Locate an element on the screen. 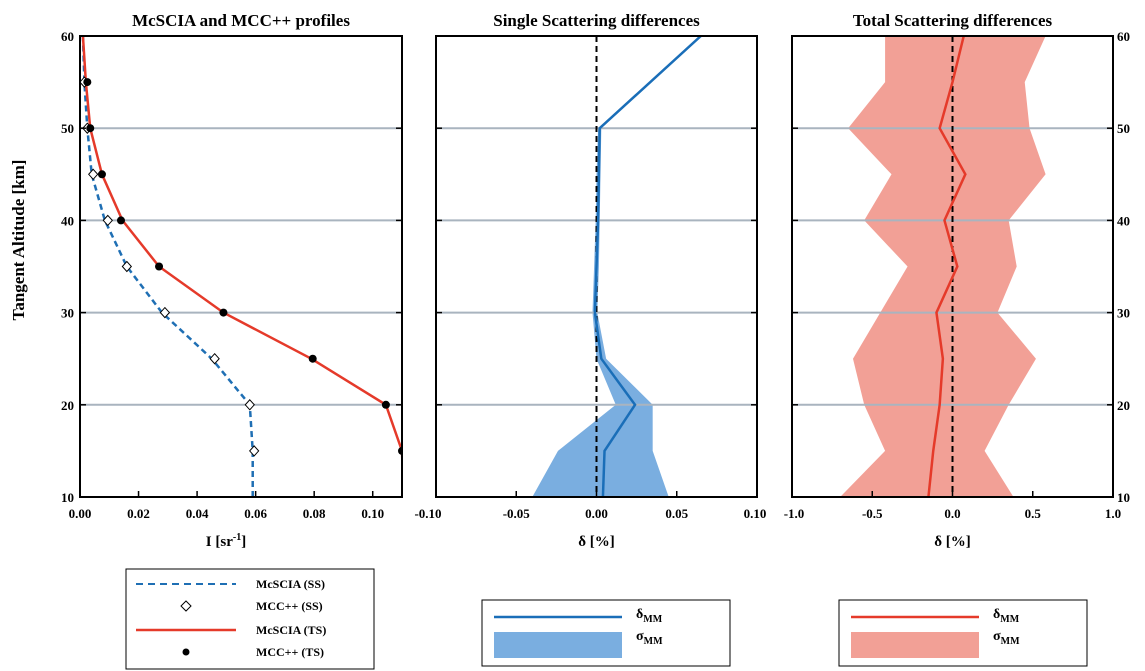  legend-single-scattering: δMM σMM is located at coordinates (606, 633).